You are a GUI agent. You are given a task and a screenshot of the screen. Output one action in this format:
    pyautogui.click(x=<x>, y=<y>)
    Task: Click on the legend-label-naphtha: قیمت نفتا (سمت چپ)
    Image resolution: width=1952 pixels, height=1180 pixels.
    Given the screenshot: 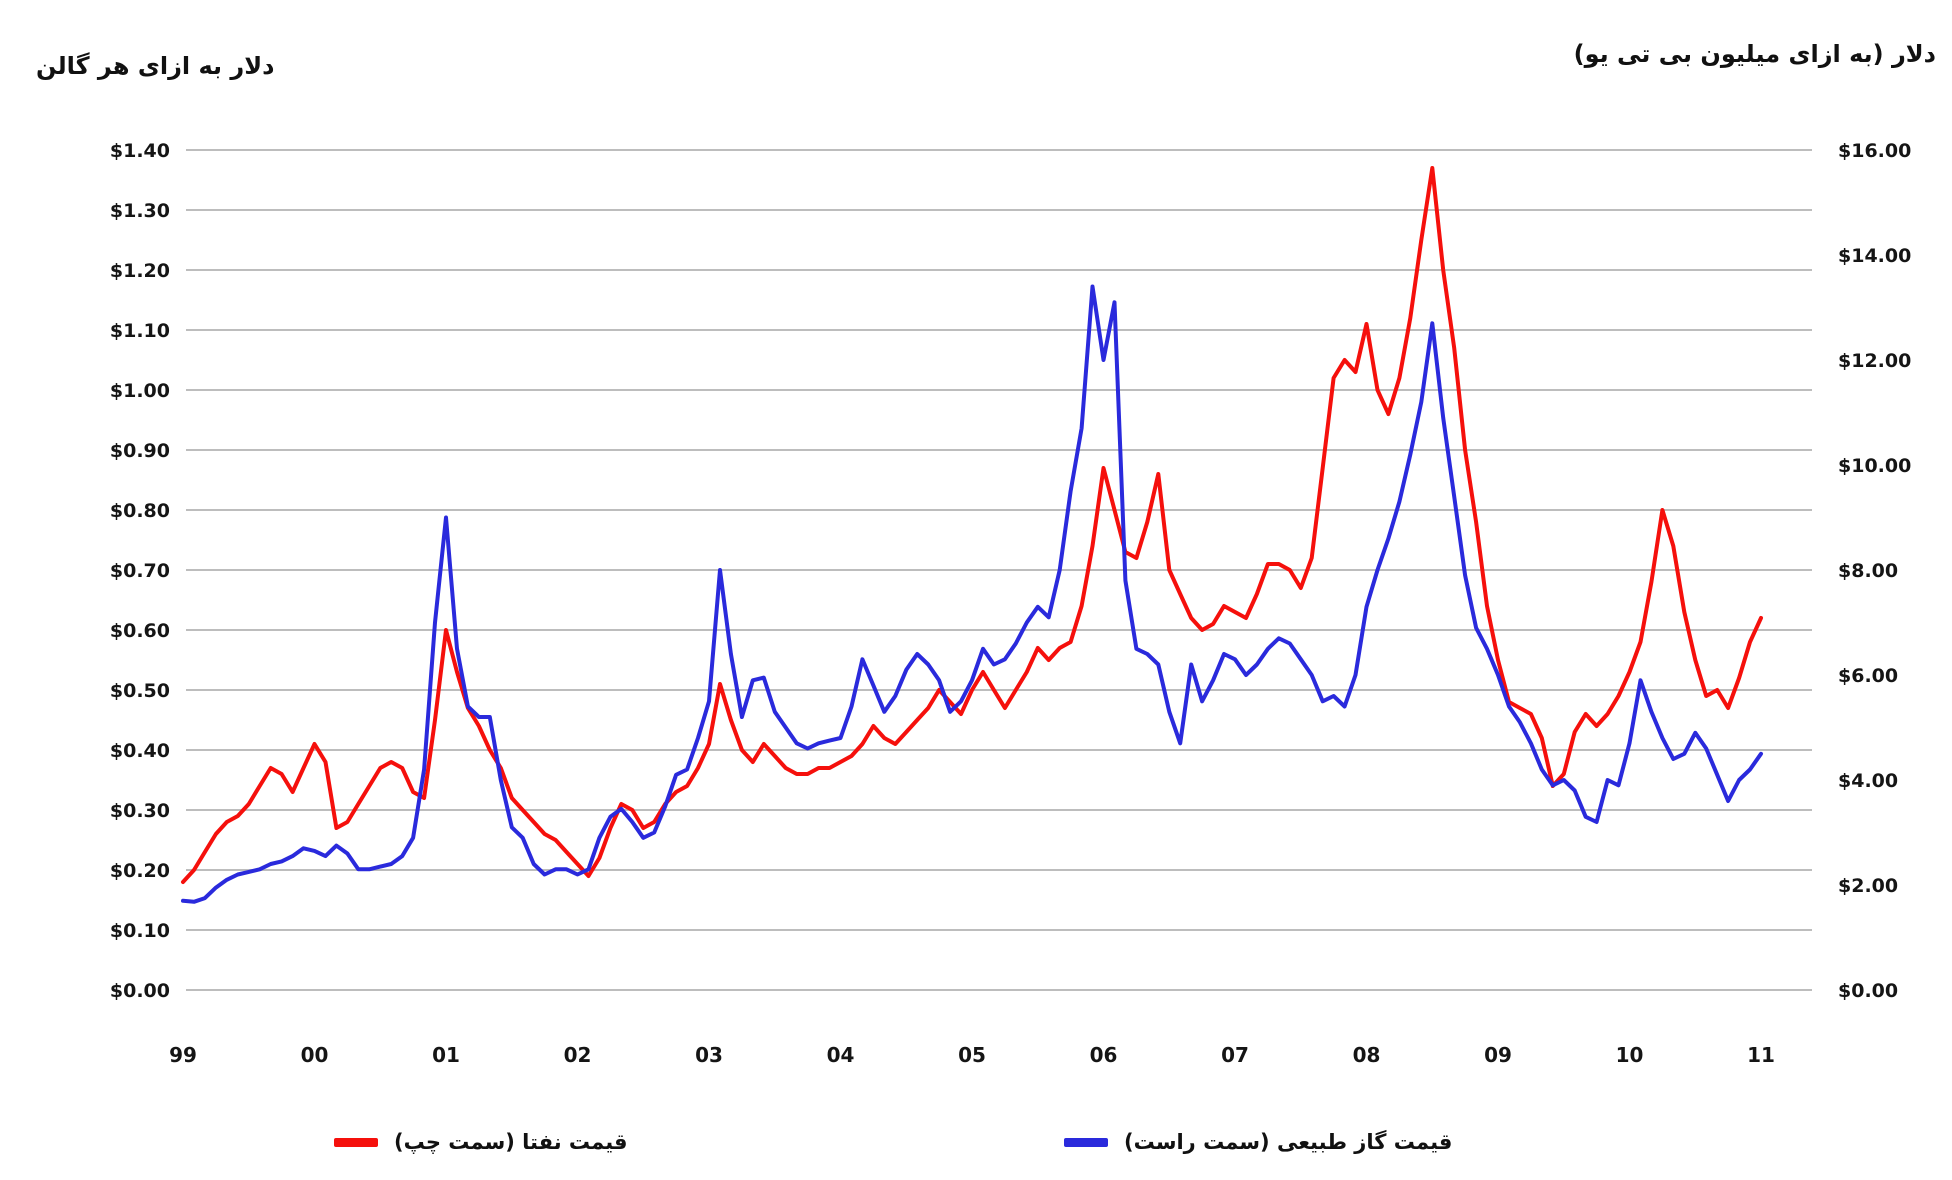 What is the action you would take?
    pyautogui.click(x=511, y=1142)
    